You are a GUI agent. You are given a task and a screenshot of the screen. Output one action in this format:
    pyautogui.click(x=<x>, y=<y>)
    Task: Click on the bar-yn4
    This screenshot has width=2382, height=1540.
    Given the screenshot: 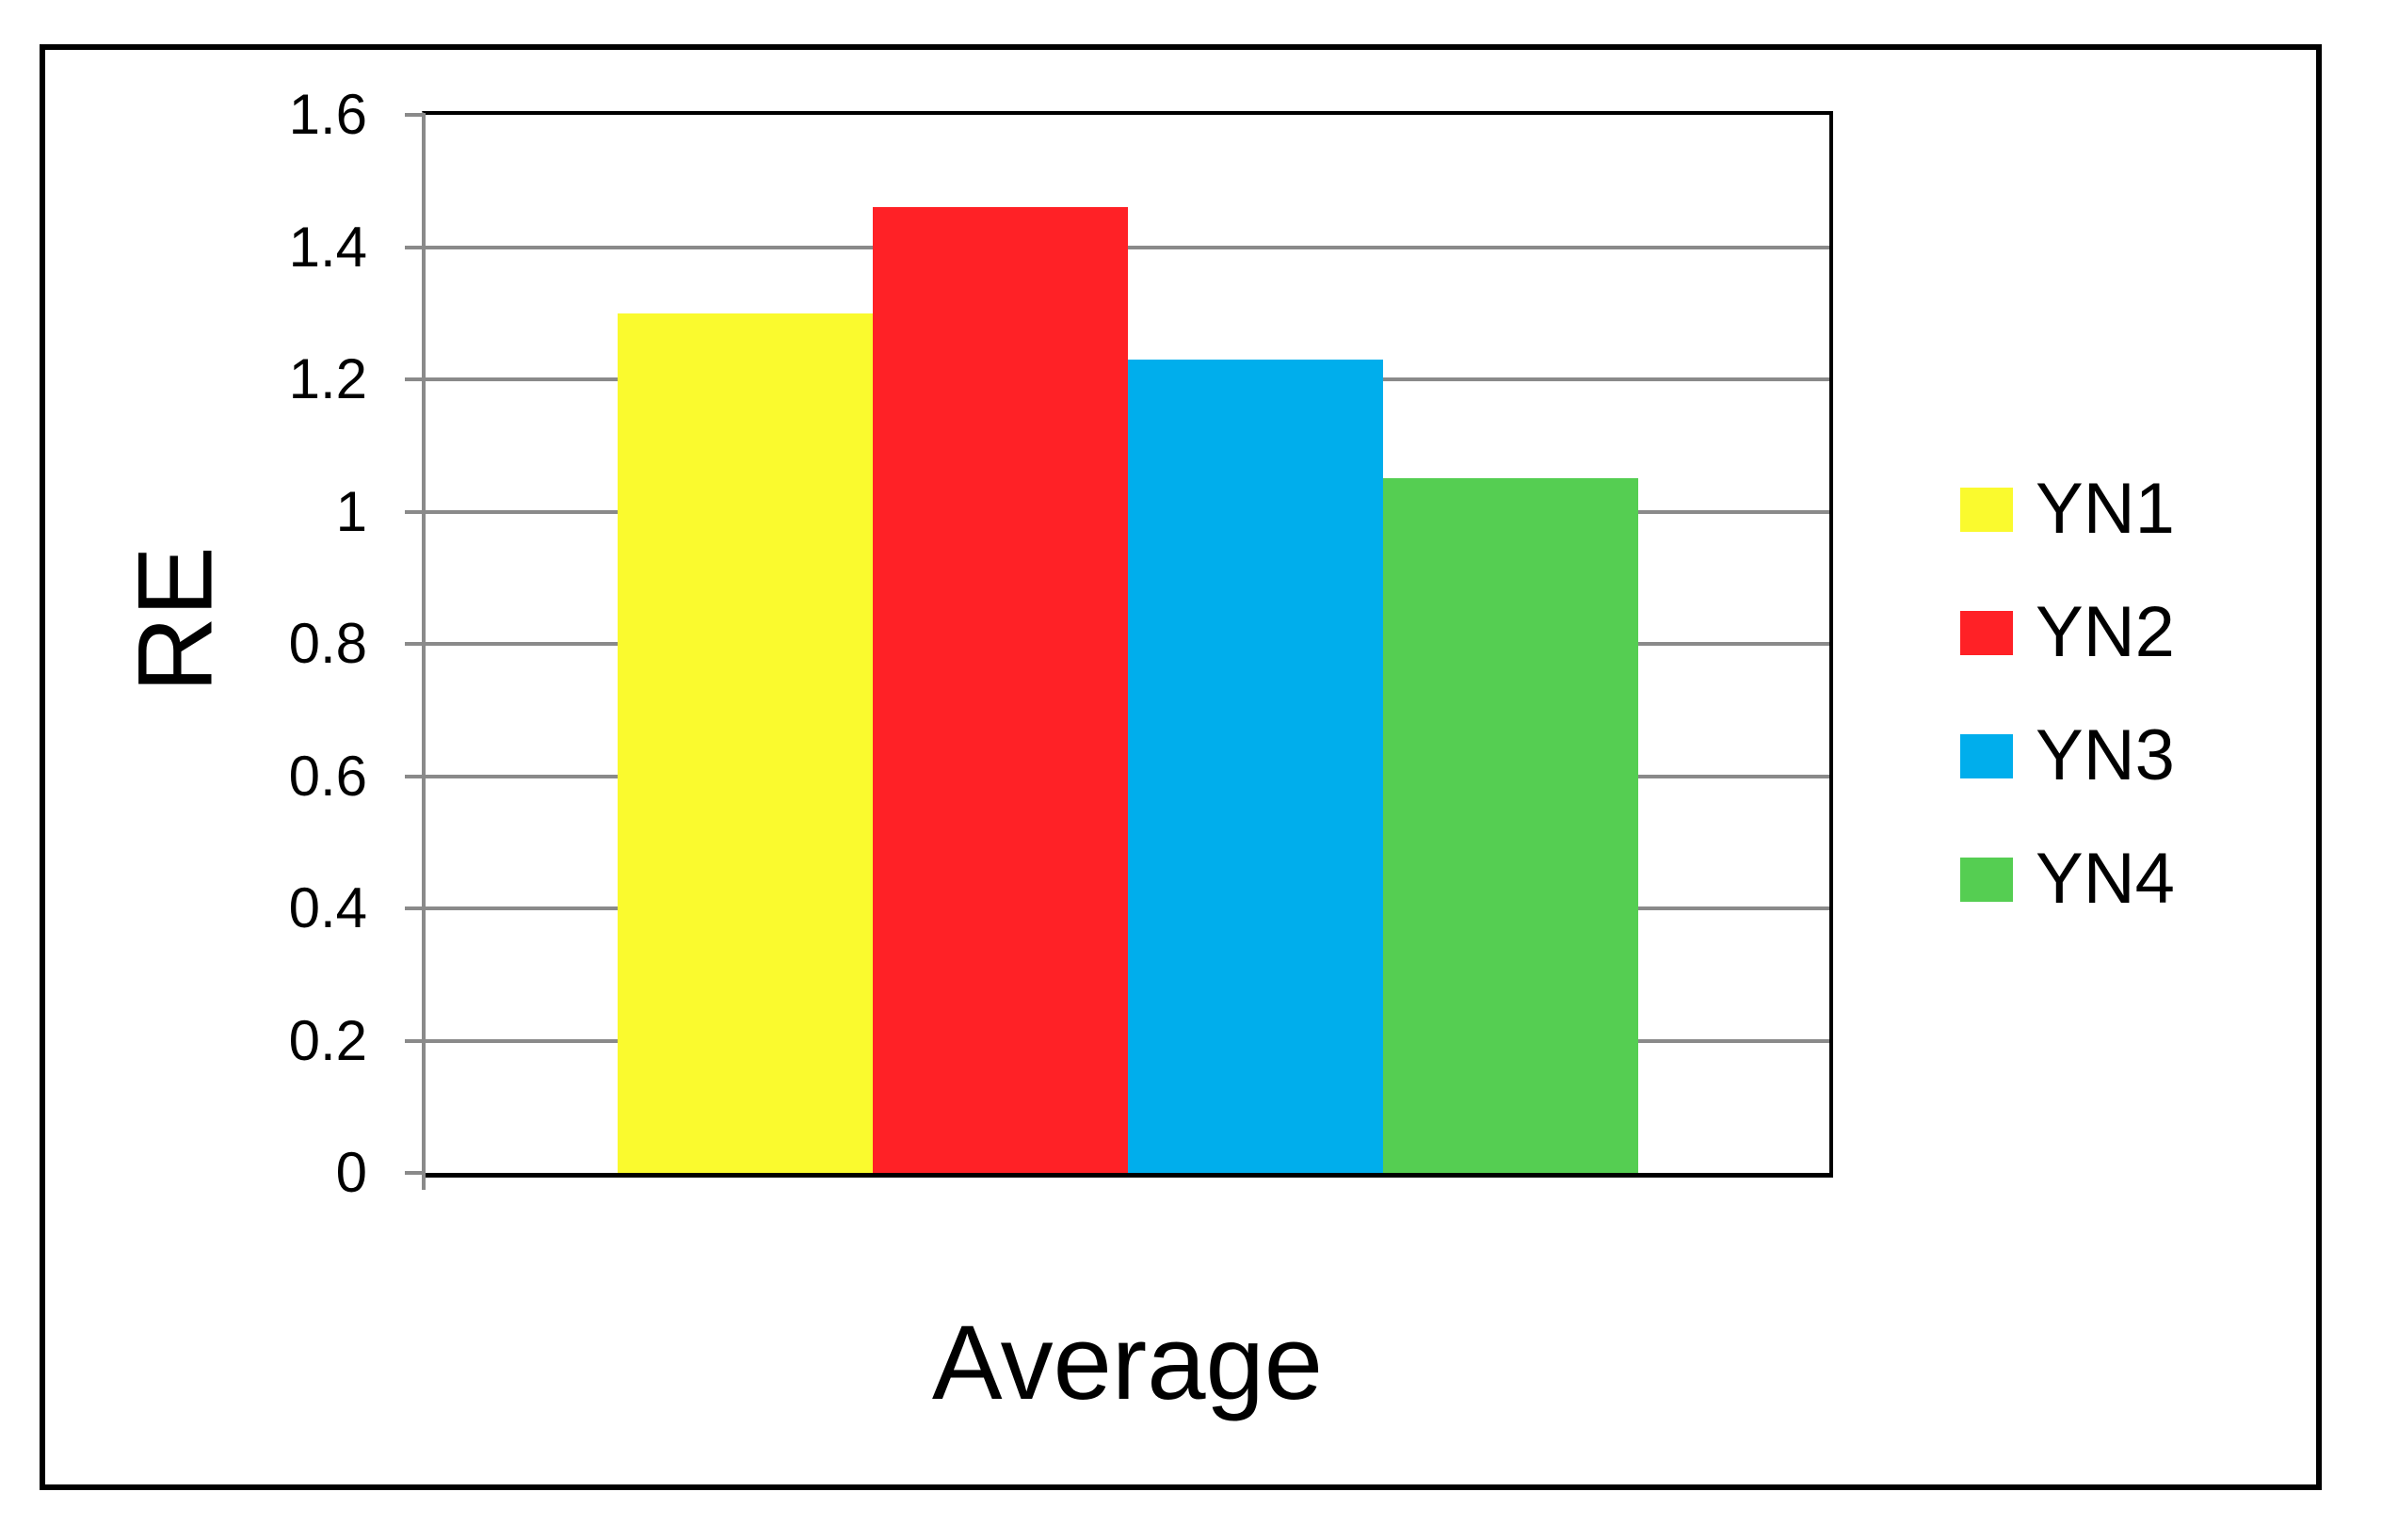 What is the action you would take?
    pyautogui.click(x=1510, y=825)
    